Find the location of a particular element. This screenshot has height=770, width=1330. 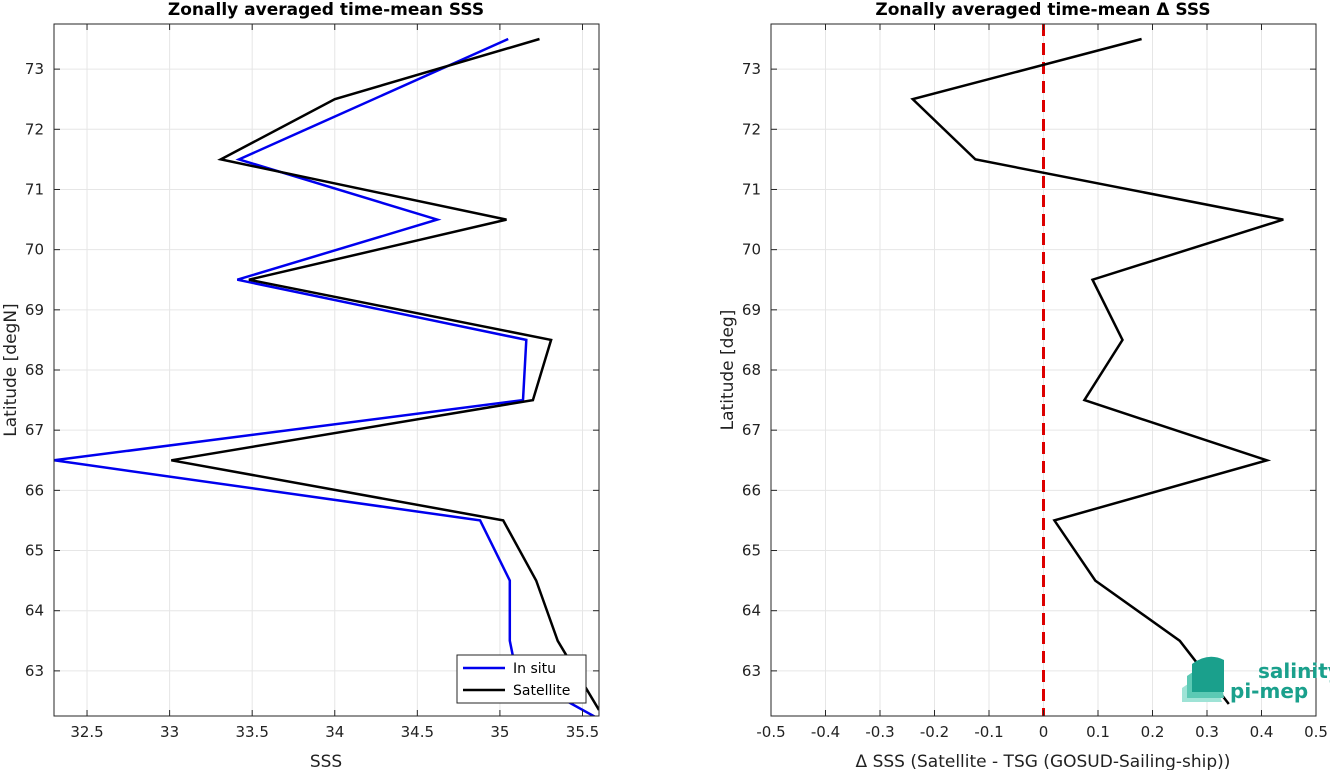

wave-logo-icon is located at coordinates (1203, 679).